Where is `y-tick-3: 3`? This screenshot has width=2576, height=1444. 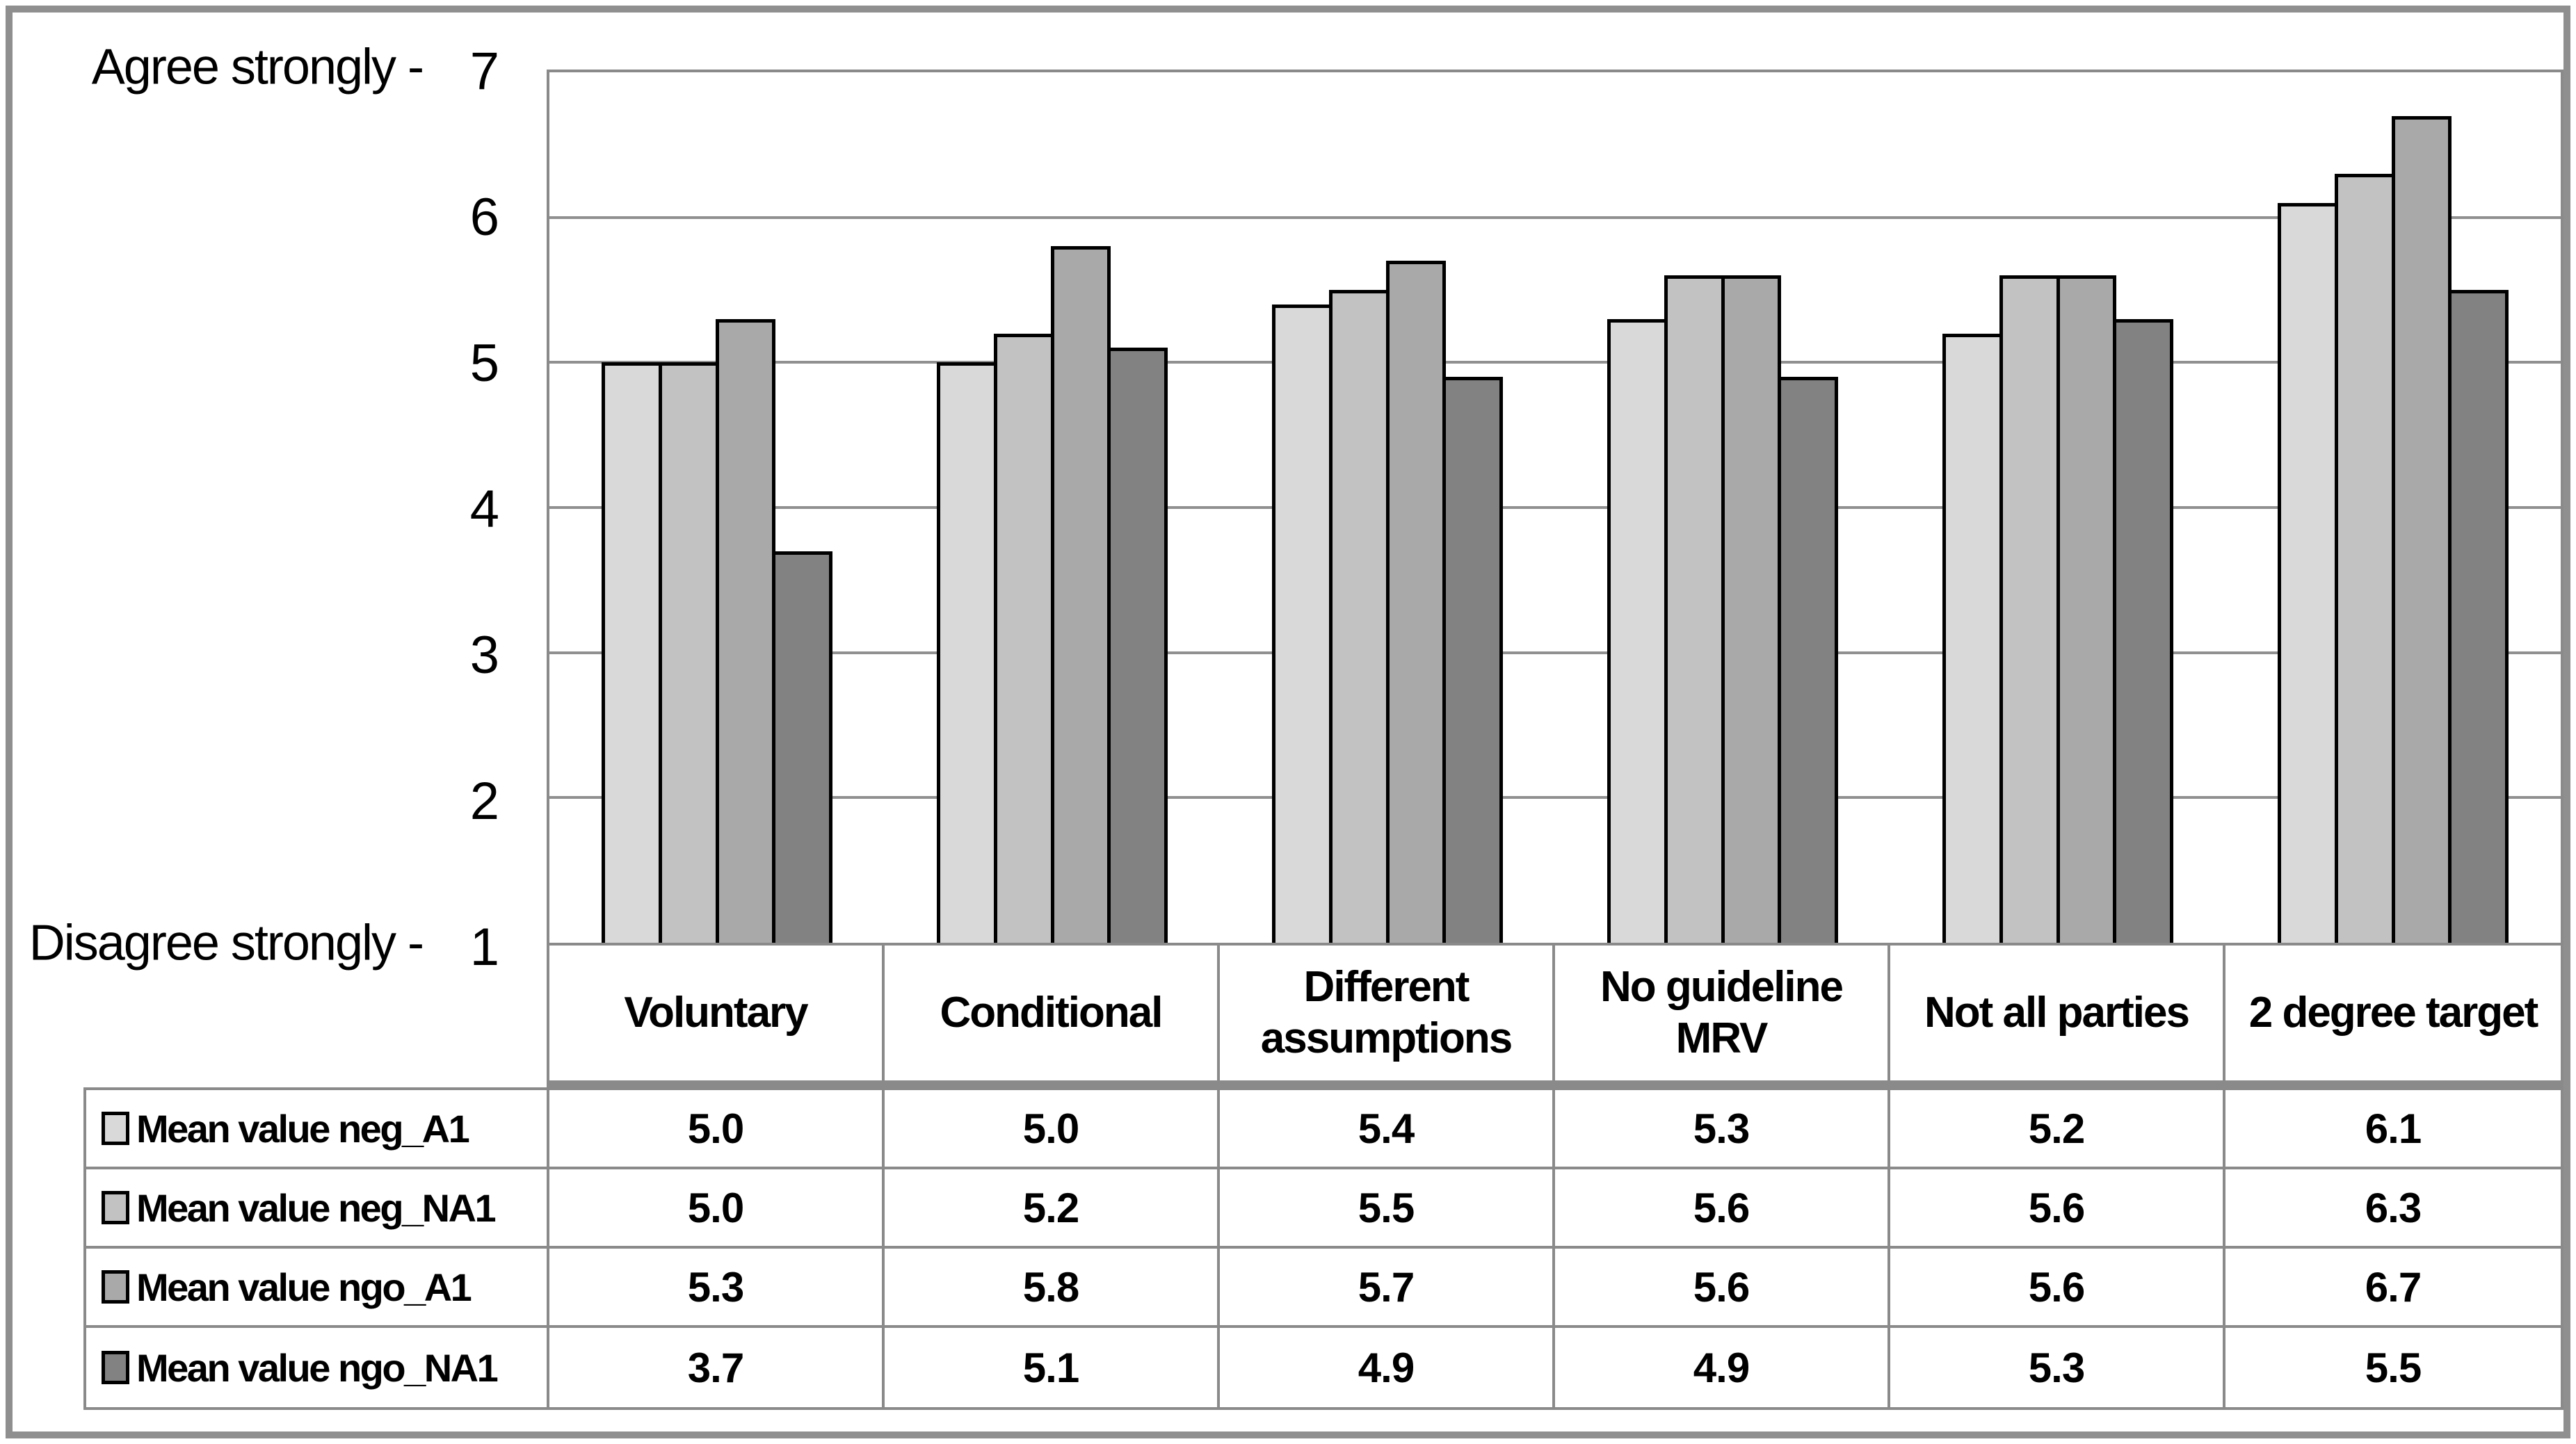
y-tick-3: 3 is located at coordinates (484, 656).